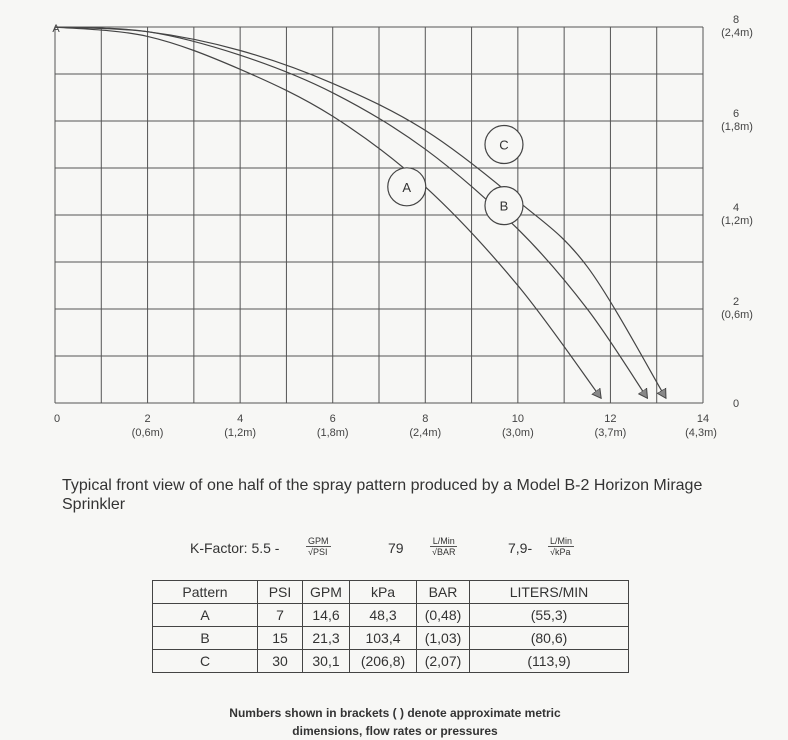 The height and width of the screenshot is (740, 788). What do you see at coordinates (425, 419) in the screenshot?
I see `x-tick-label: 8` at bounding box center [425, 419].